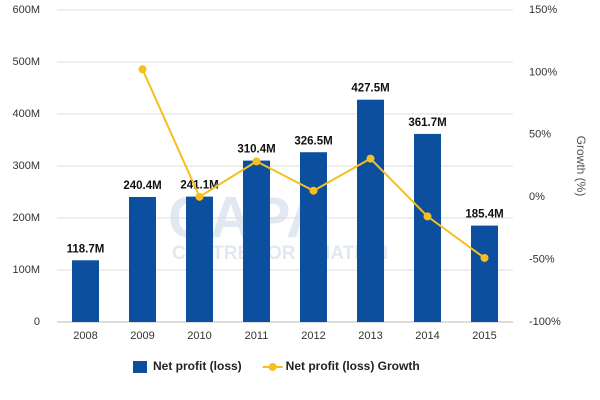 This screenshot has height=400, width=600. I want to click on y-tick-label: 200M, so click(26, 218).